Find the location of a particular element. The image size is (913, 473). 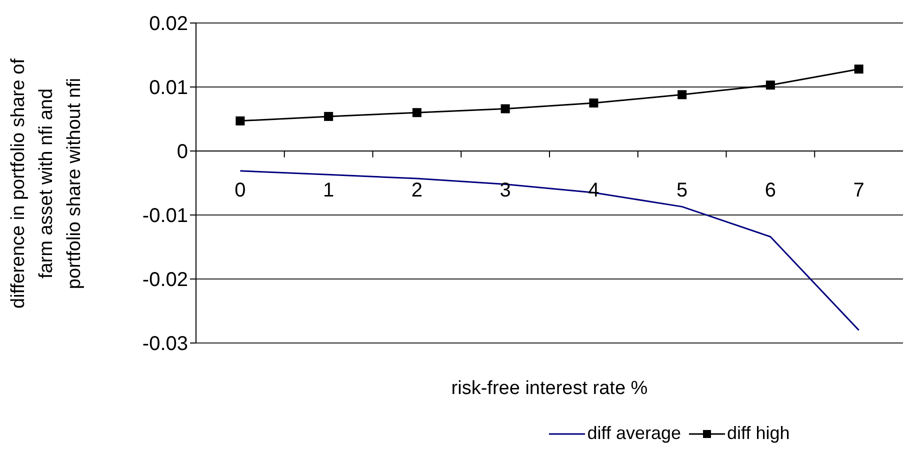

legend-label: diff high is located at coordinates (758, 433).